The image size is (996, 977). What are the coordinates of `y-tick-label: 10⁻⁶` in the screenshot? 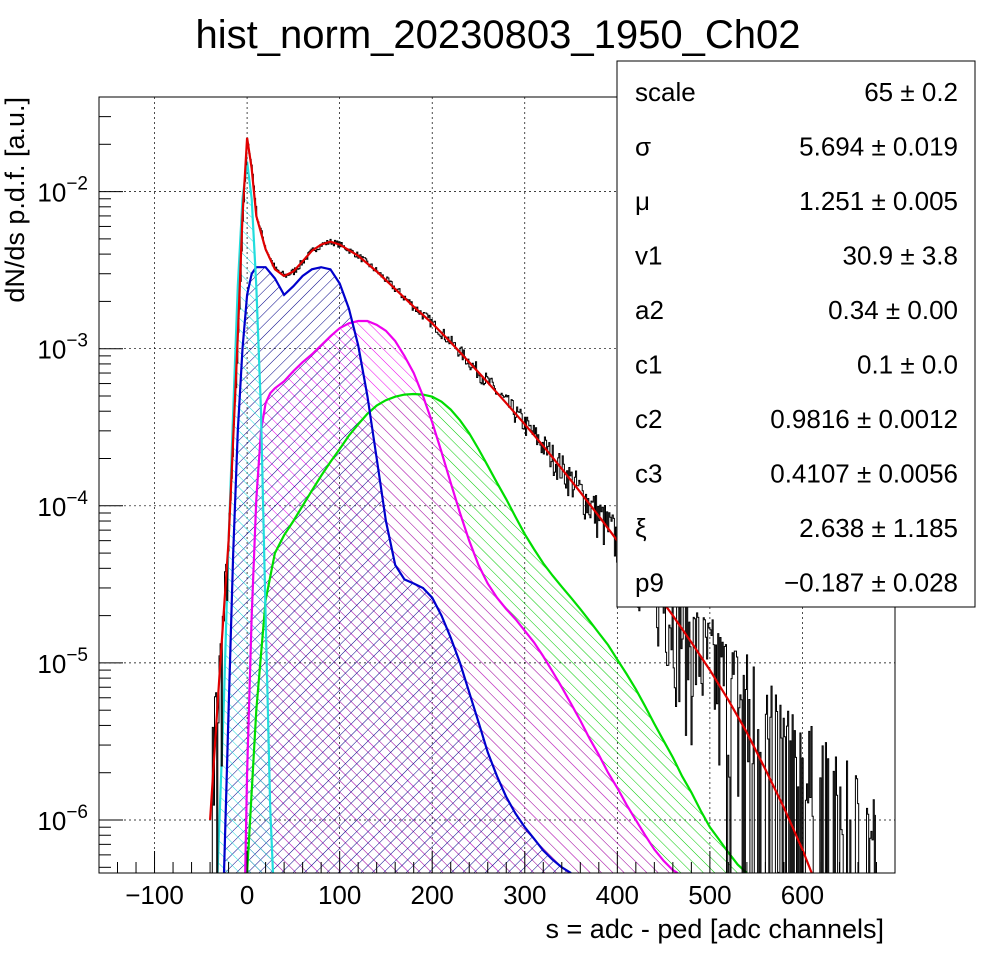 It's located at (62, 819).